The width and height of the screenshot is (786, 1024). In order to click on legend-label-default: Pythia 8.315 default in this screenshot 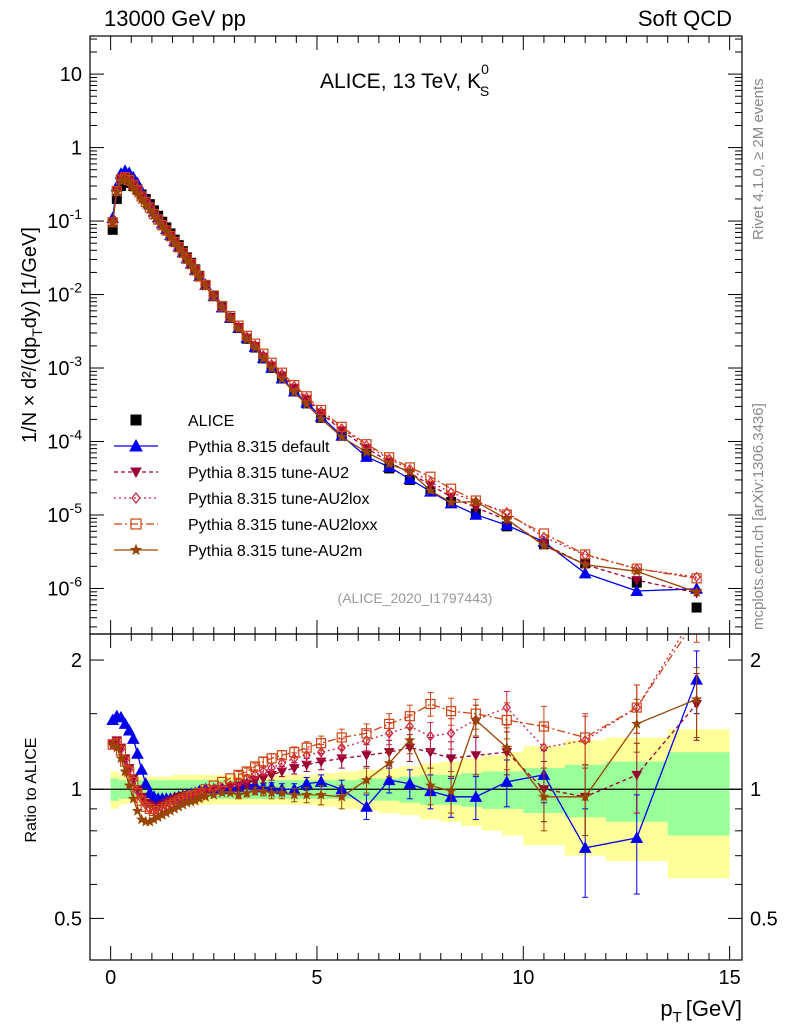, I will do `click(259, 447)`.